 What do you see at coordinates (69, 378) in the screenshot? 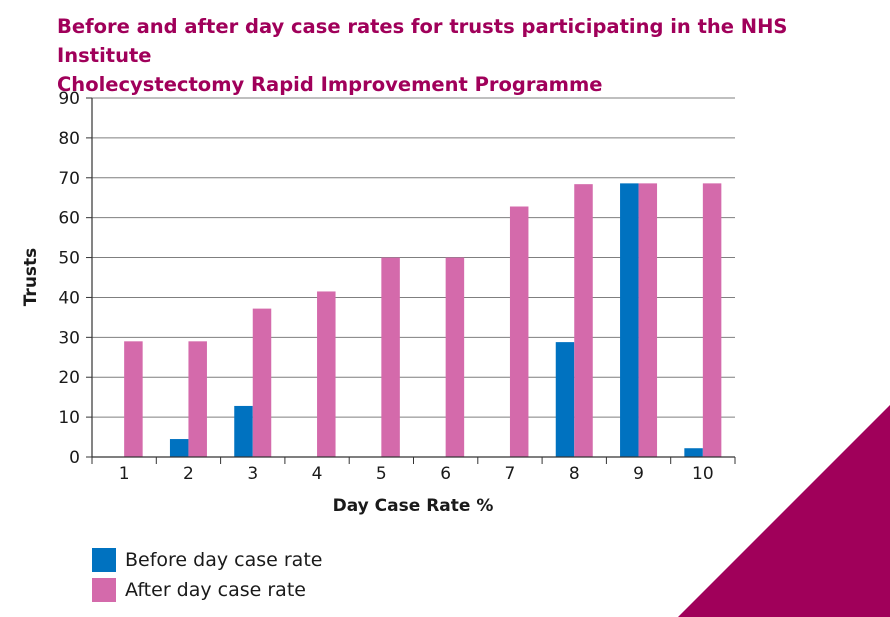
I see `y-tick-label: 20` at bounding box center [69, 378].